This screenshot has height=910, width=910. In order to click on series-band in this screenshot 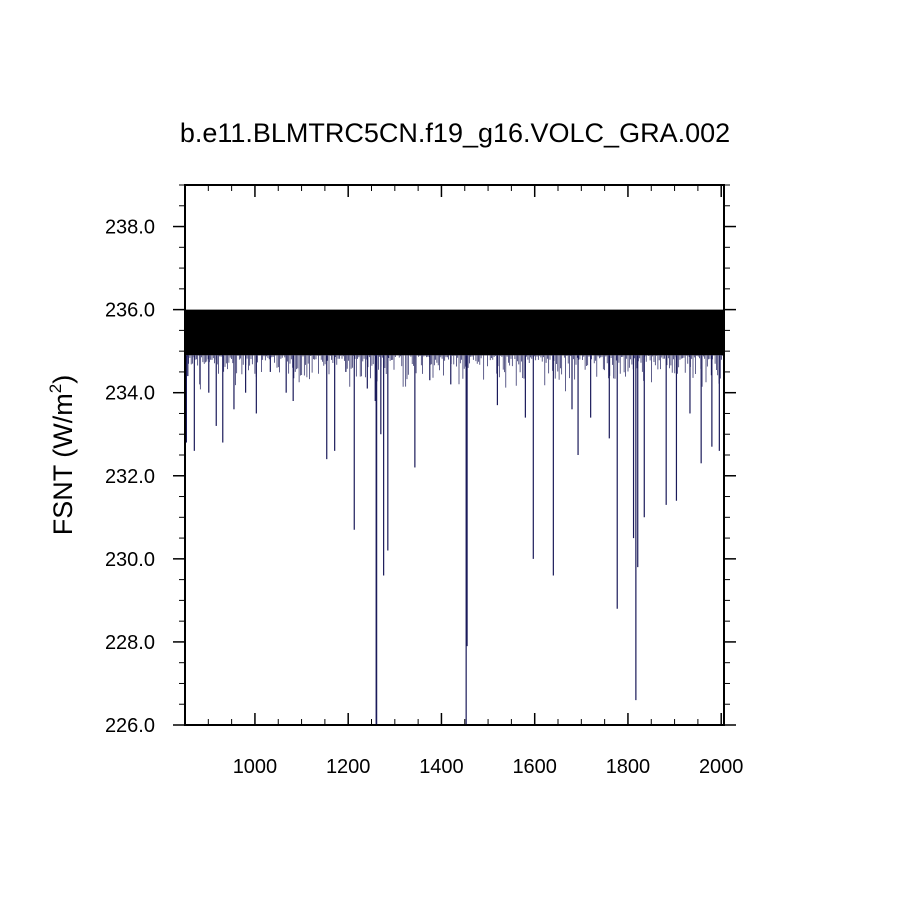, I will do `click(454, 350)`.